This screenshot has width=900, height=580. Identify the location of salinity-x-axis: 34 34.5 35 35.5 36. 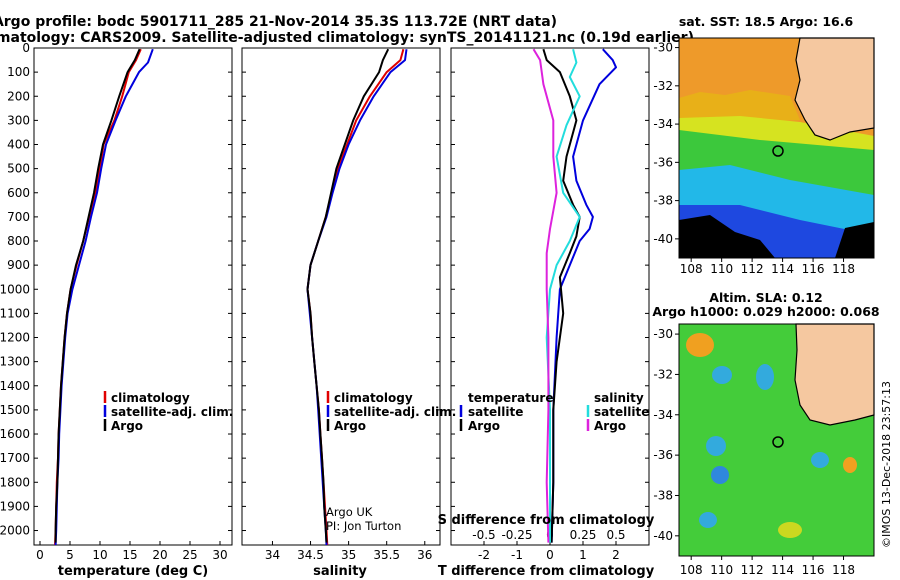
(348, 551).